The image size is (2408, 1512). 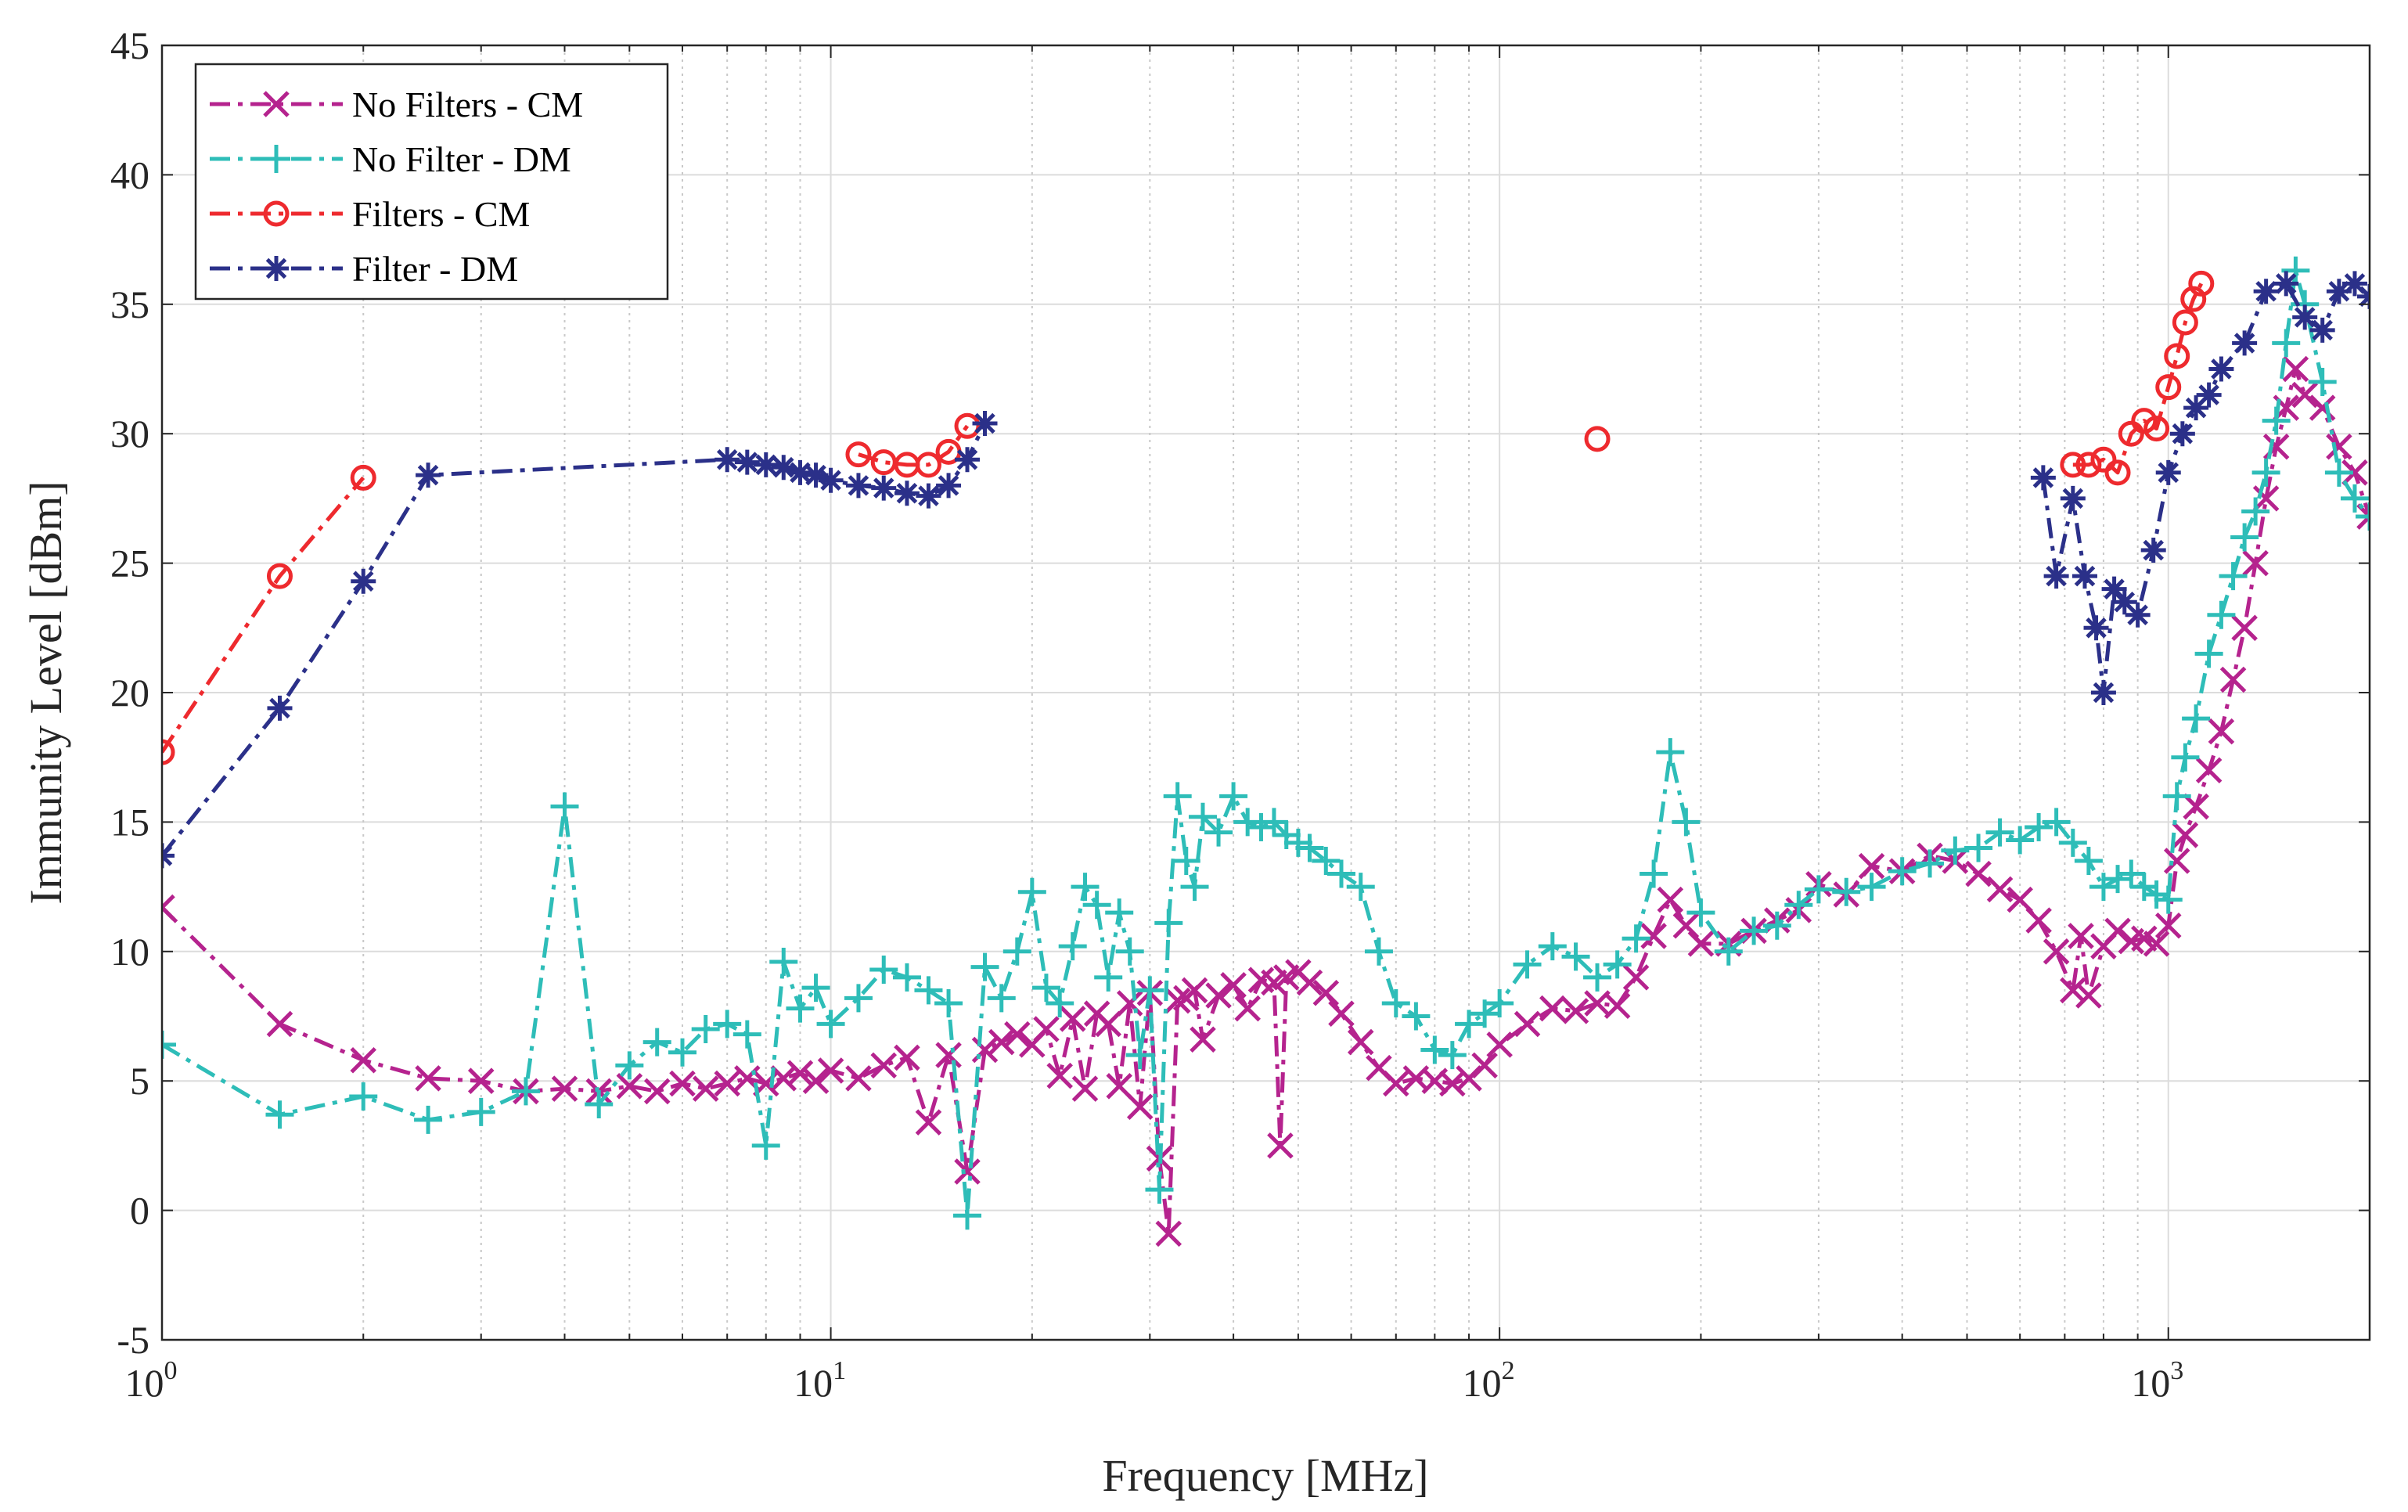 What do you see at coordinates (263, 615) in the screenshot?
I see `series-line` at bounding box center [263, 615].